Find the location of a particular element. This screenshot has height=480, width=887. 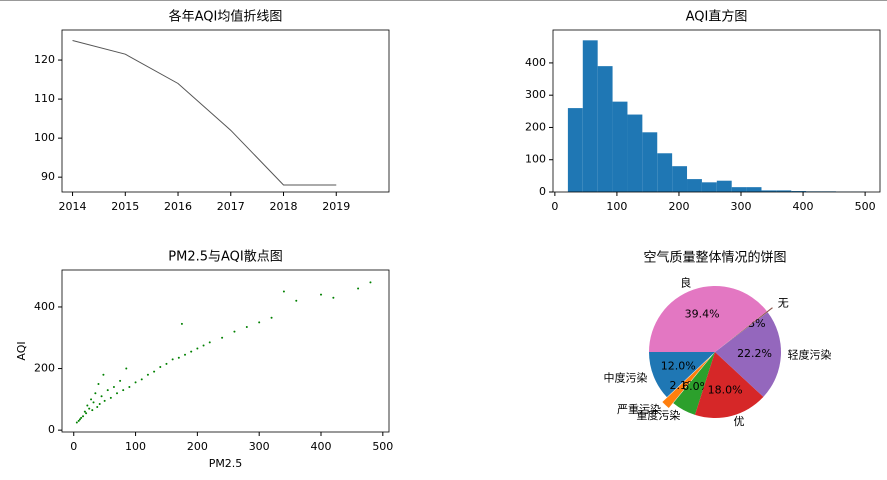

chart-title: AQI直方图 is located at coordinates (717, 17).